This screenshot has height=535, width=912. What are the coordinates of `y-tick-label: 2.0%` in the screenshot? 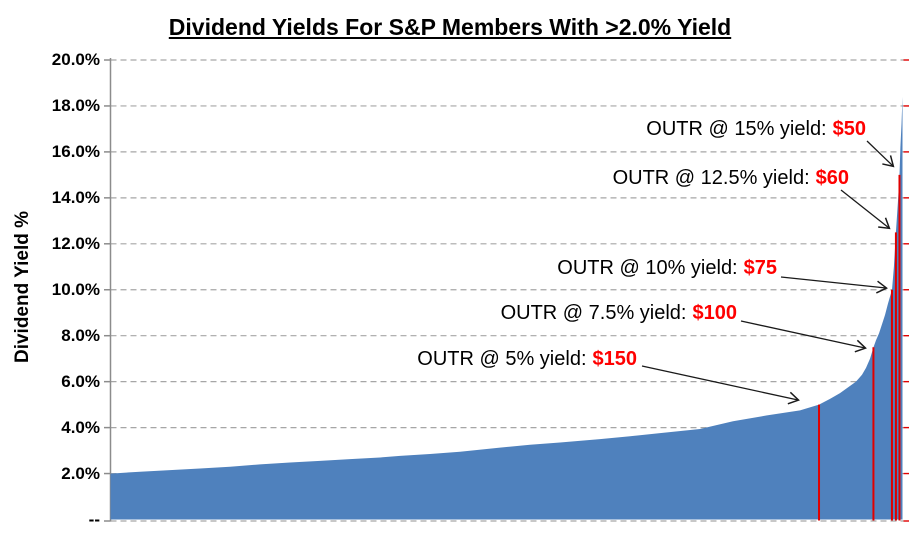 It's located at (80, 473).